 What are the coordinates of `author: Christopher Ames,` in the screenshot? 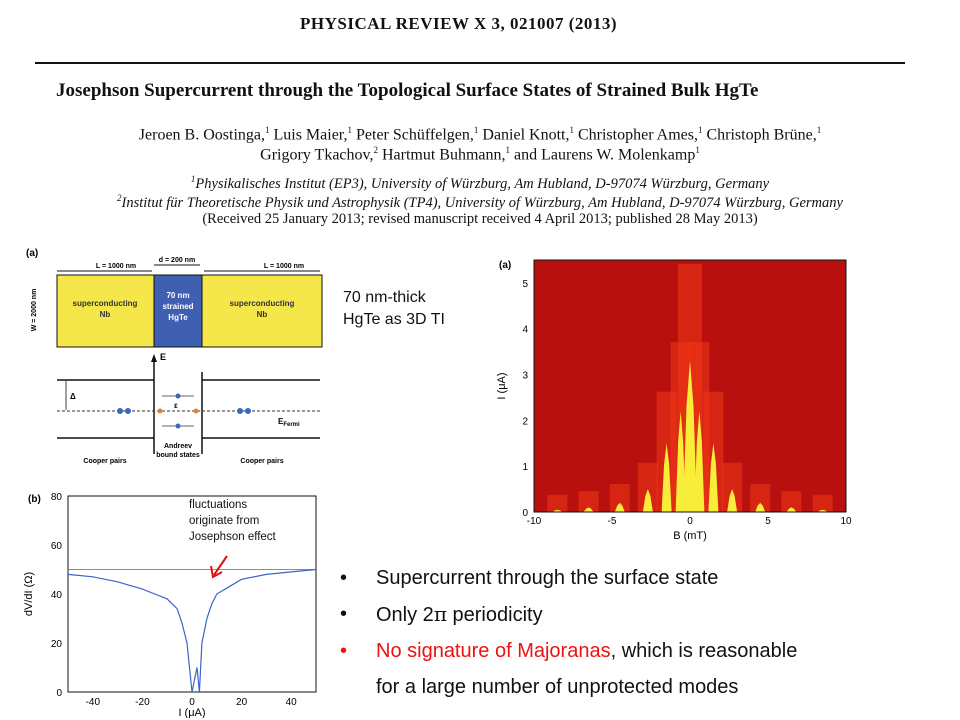 It's located at (637, 135).